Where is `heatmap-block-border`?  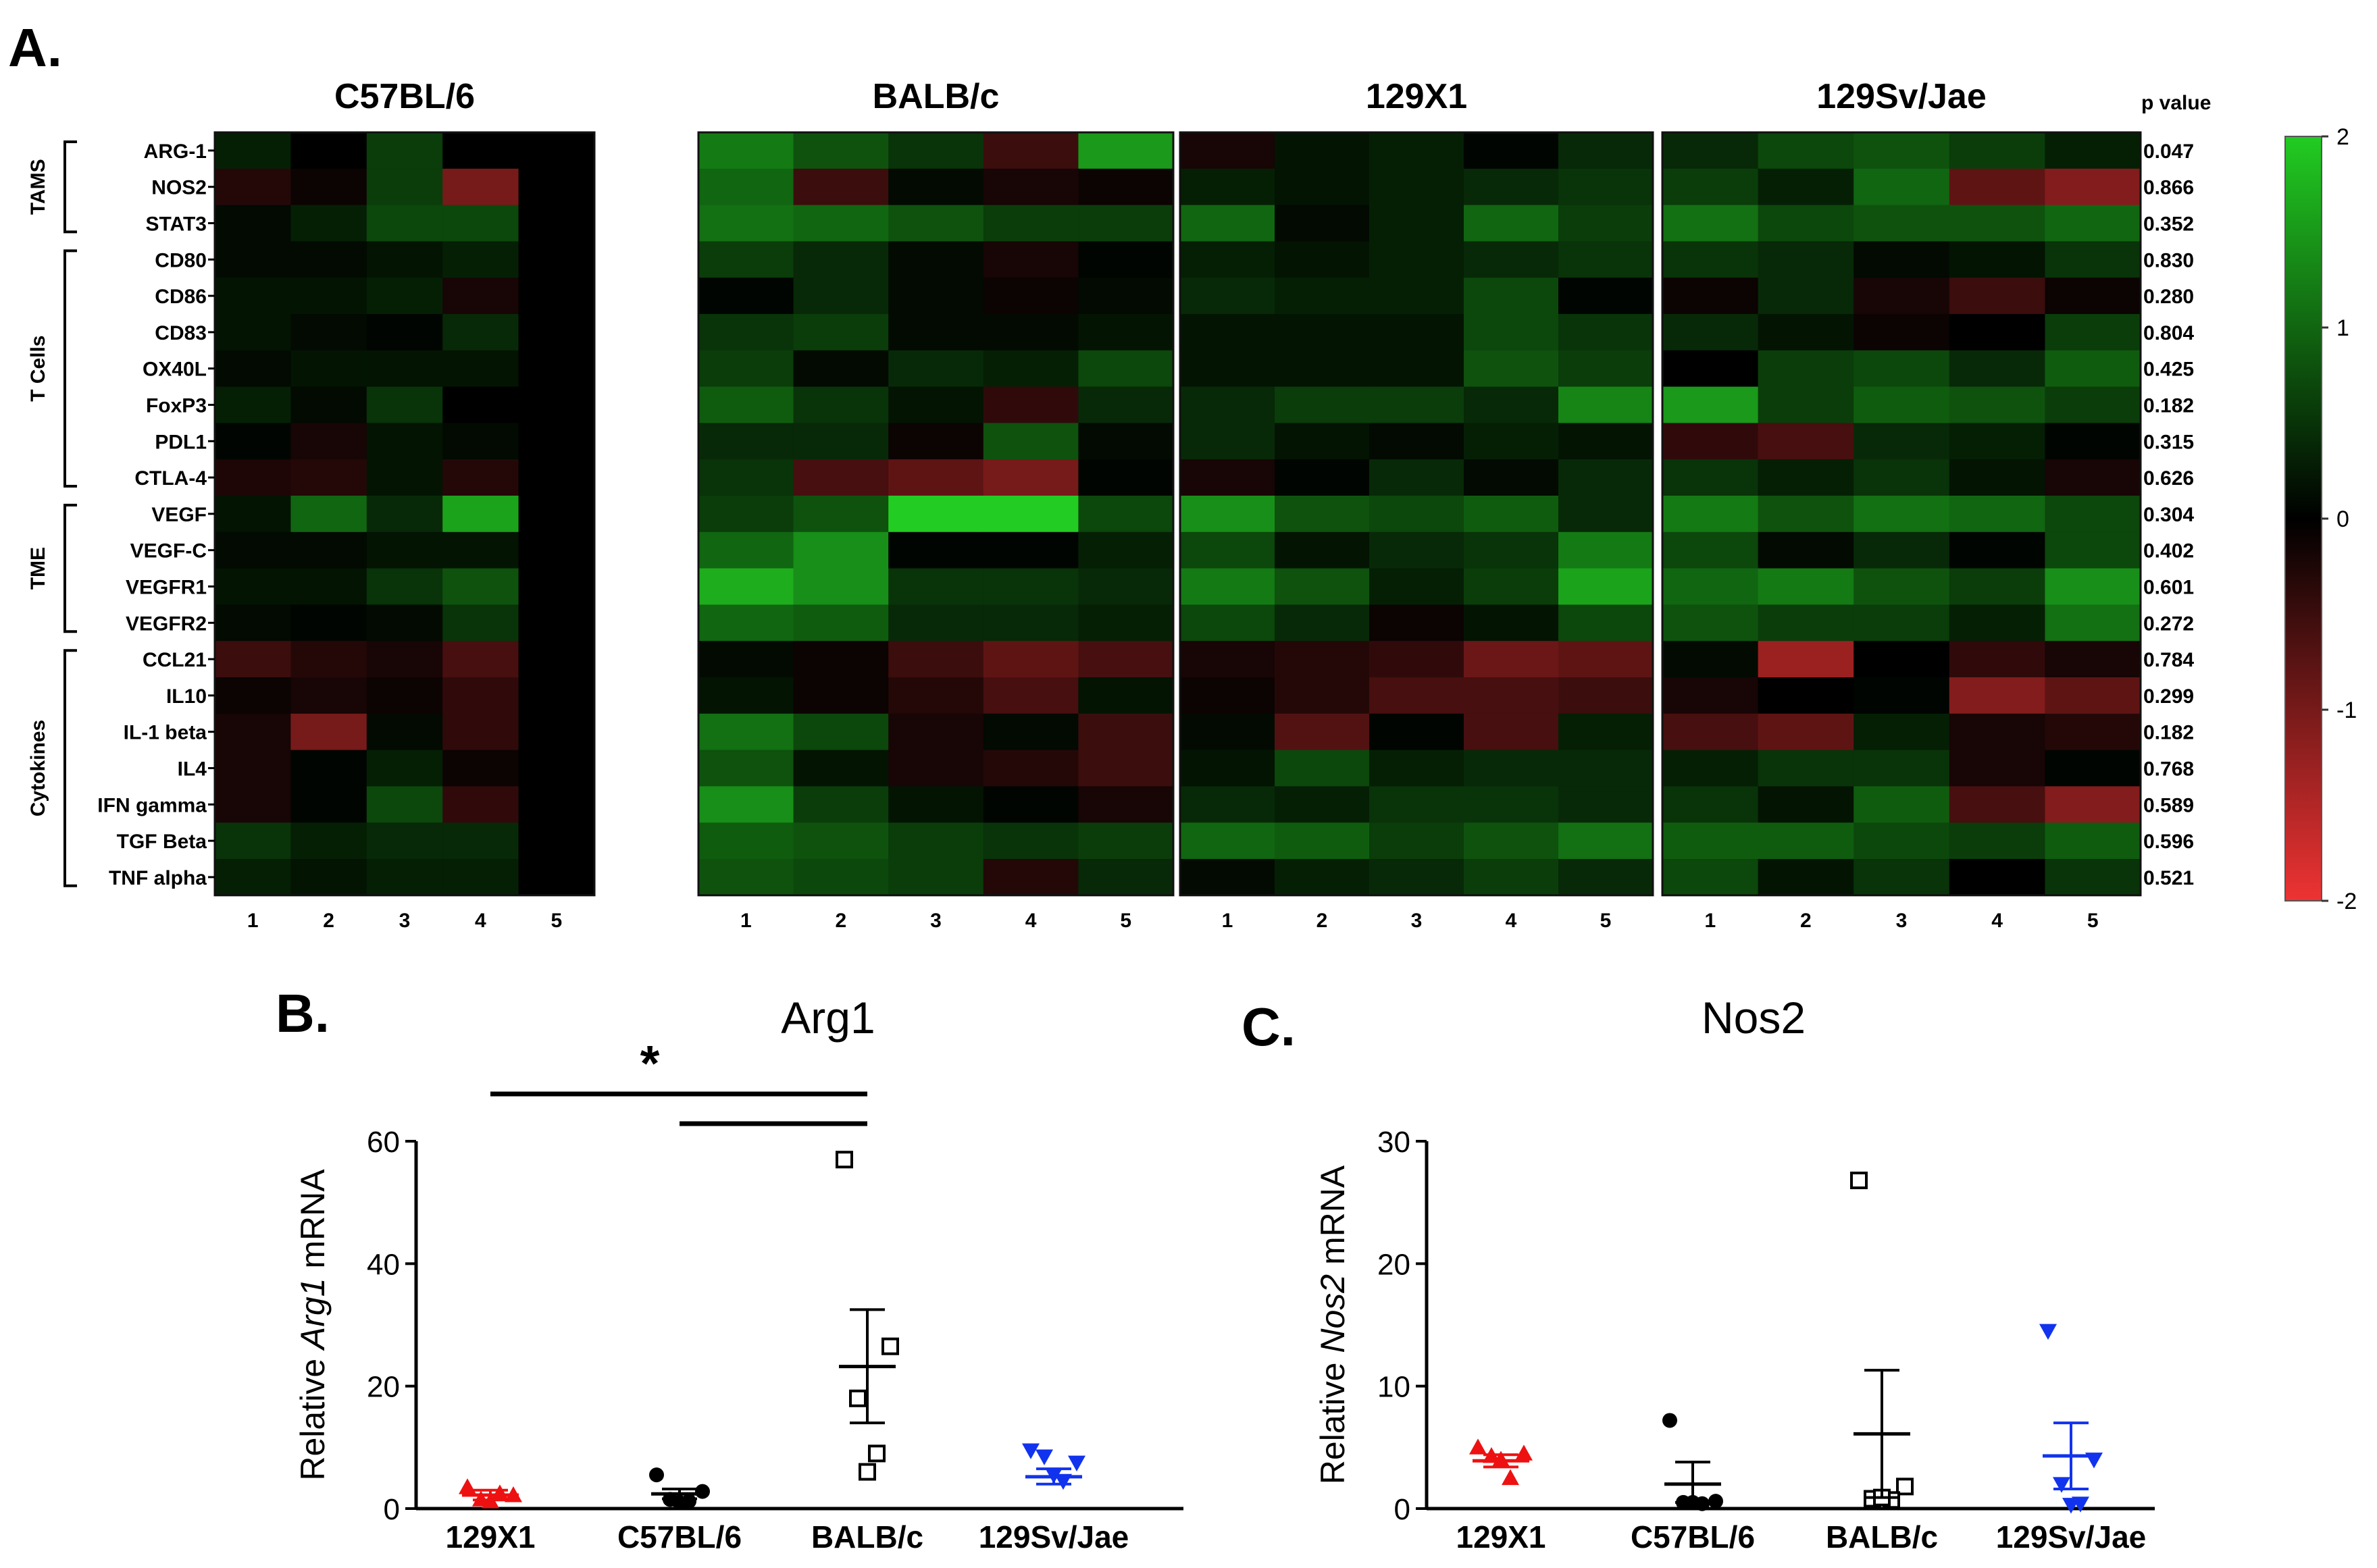
heatmap-block-border is located at coordinates (936, 514).